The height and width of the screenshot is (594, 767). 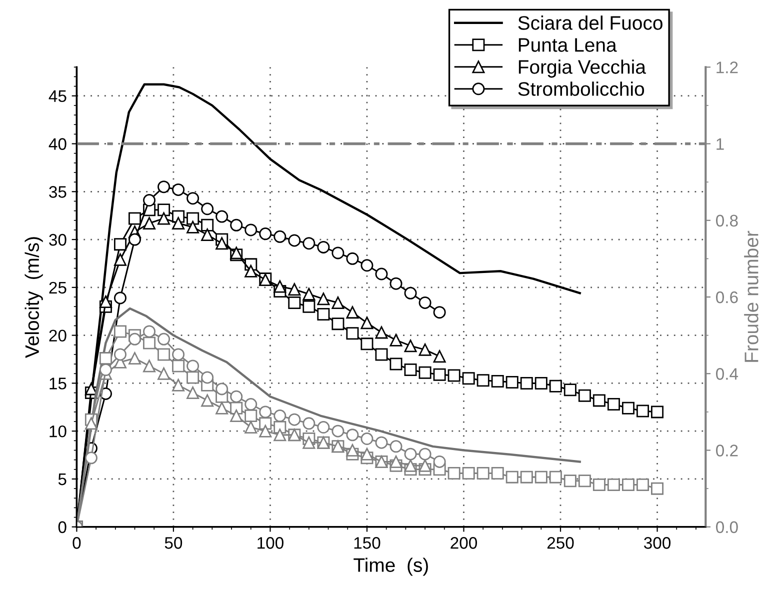 I want to click on y2-tick-label: 0.2, so click(x=727, y=450).